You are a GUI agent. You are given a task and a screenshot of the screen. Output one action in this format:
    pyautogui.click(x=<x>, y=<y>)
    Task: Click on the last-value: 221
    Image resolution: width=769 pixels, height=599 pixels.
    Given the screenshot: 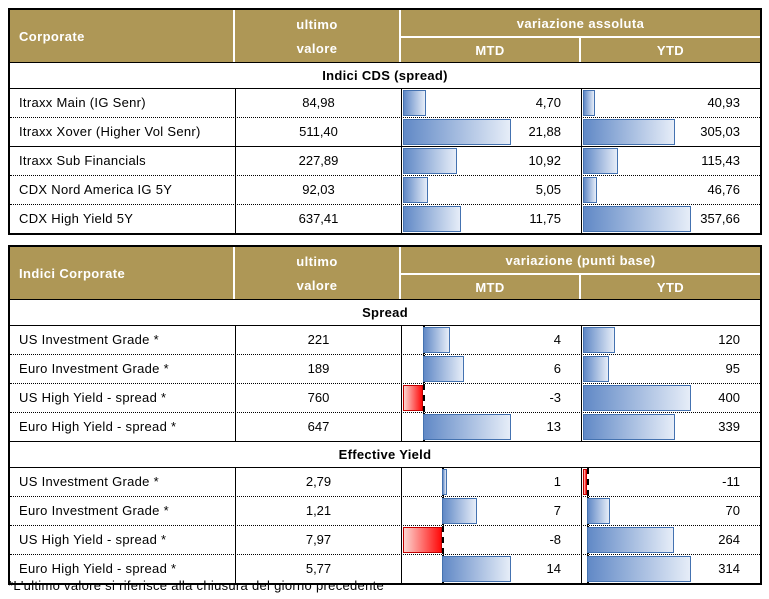 What is the action you would take?
    pyautogui.click(x=318, y=340)
    